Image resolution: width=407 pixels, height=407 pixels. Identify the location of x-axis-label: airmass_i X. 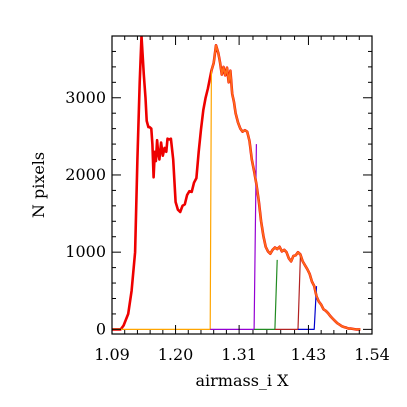
(242, 380).